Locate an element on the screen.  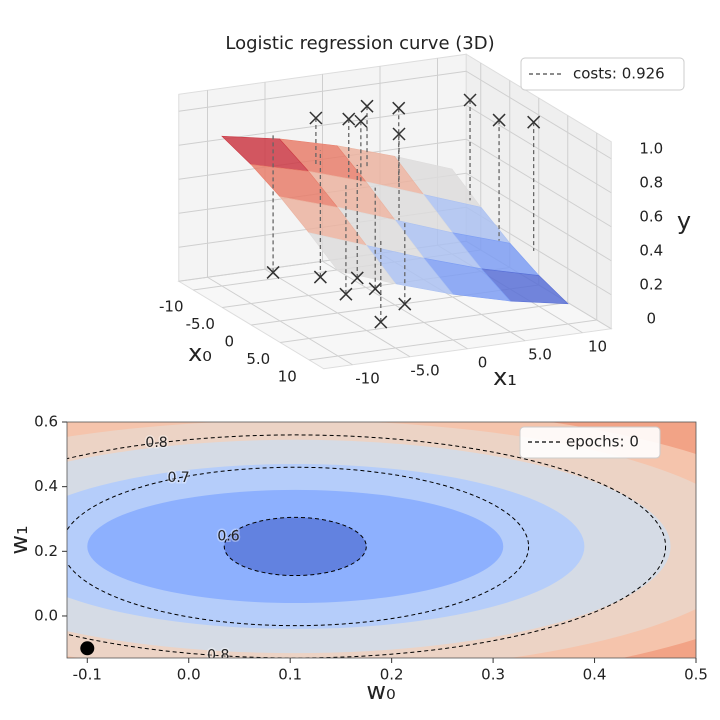
legend-label: epochs: 0 is located at coordinates (602, 442).